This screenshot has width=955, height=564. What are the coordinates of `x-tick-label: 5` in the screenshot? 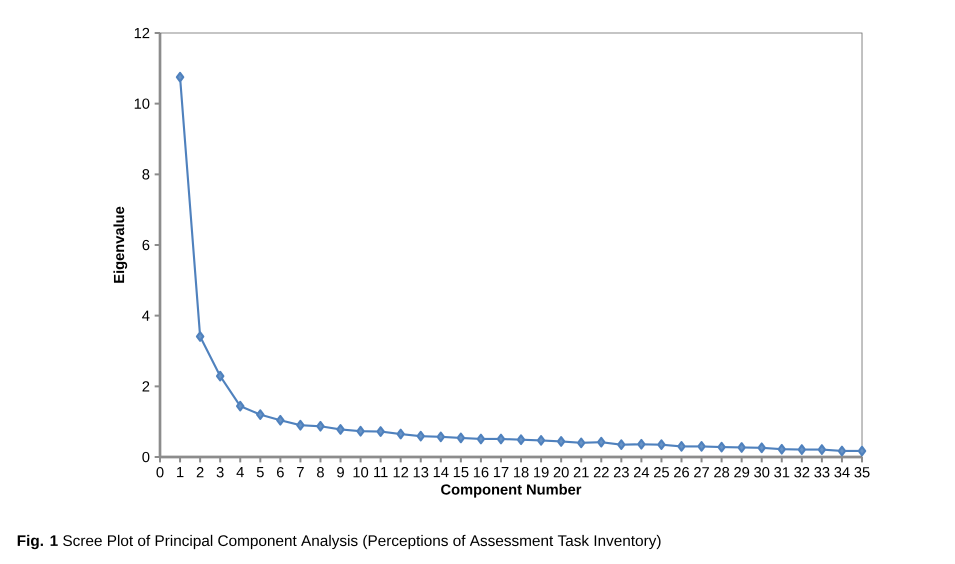 It's located at (260, 472).